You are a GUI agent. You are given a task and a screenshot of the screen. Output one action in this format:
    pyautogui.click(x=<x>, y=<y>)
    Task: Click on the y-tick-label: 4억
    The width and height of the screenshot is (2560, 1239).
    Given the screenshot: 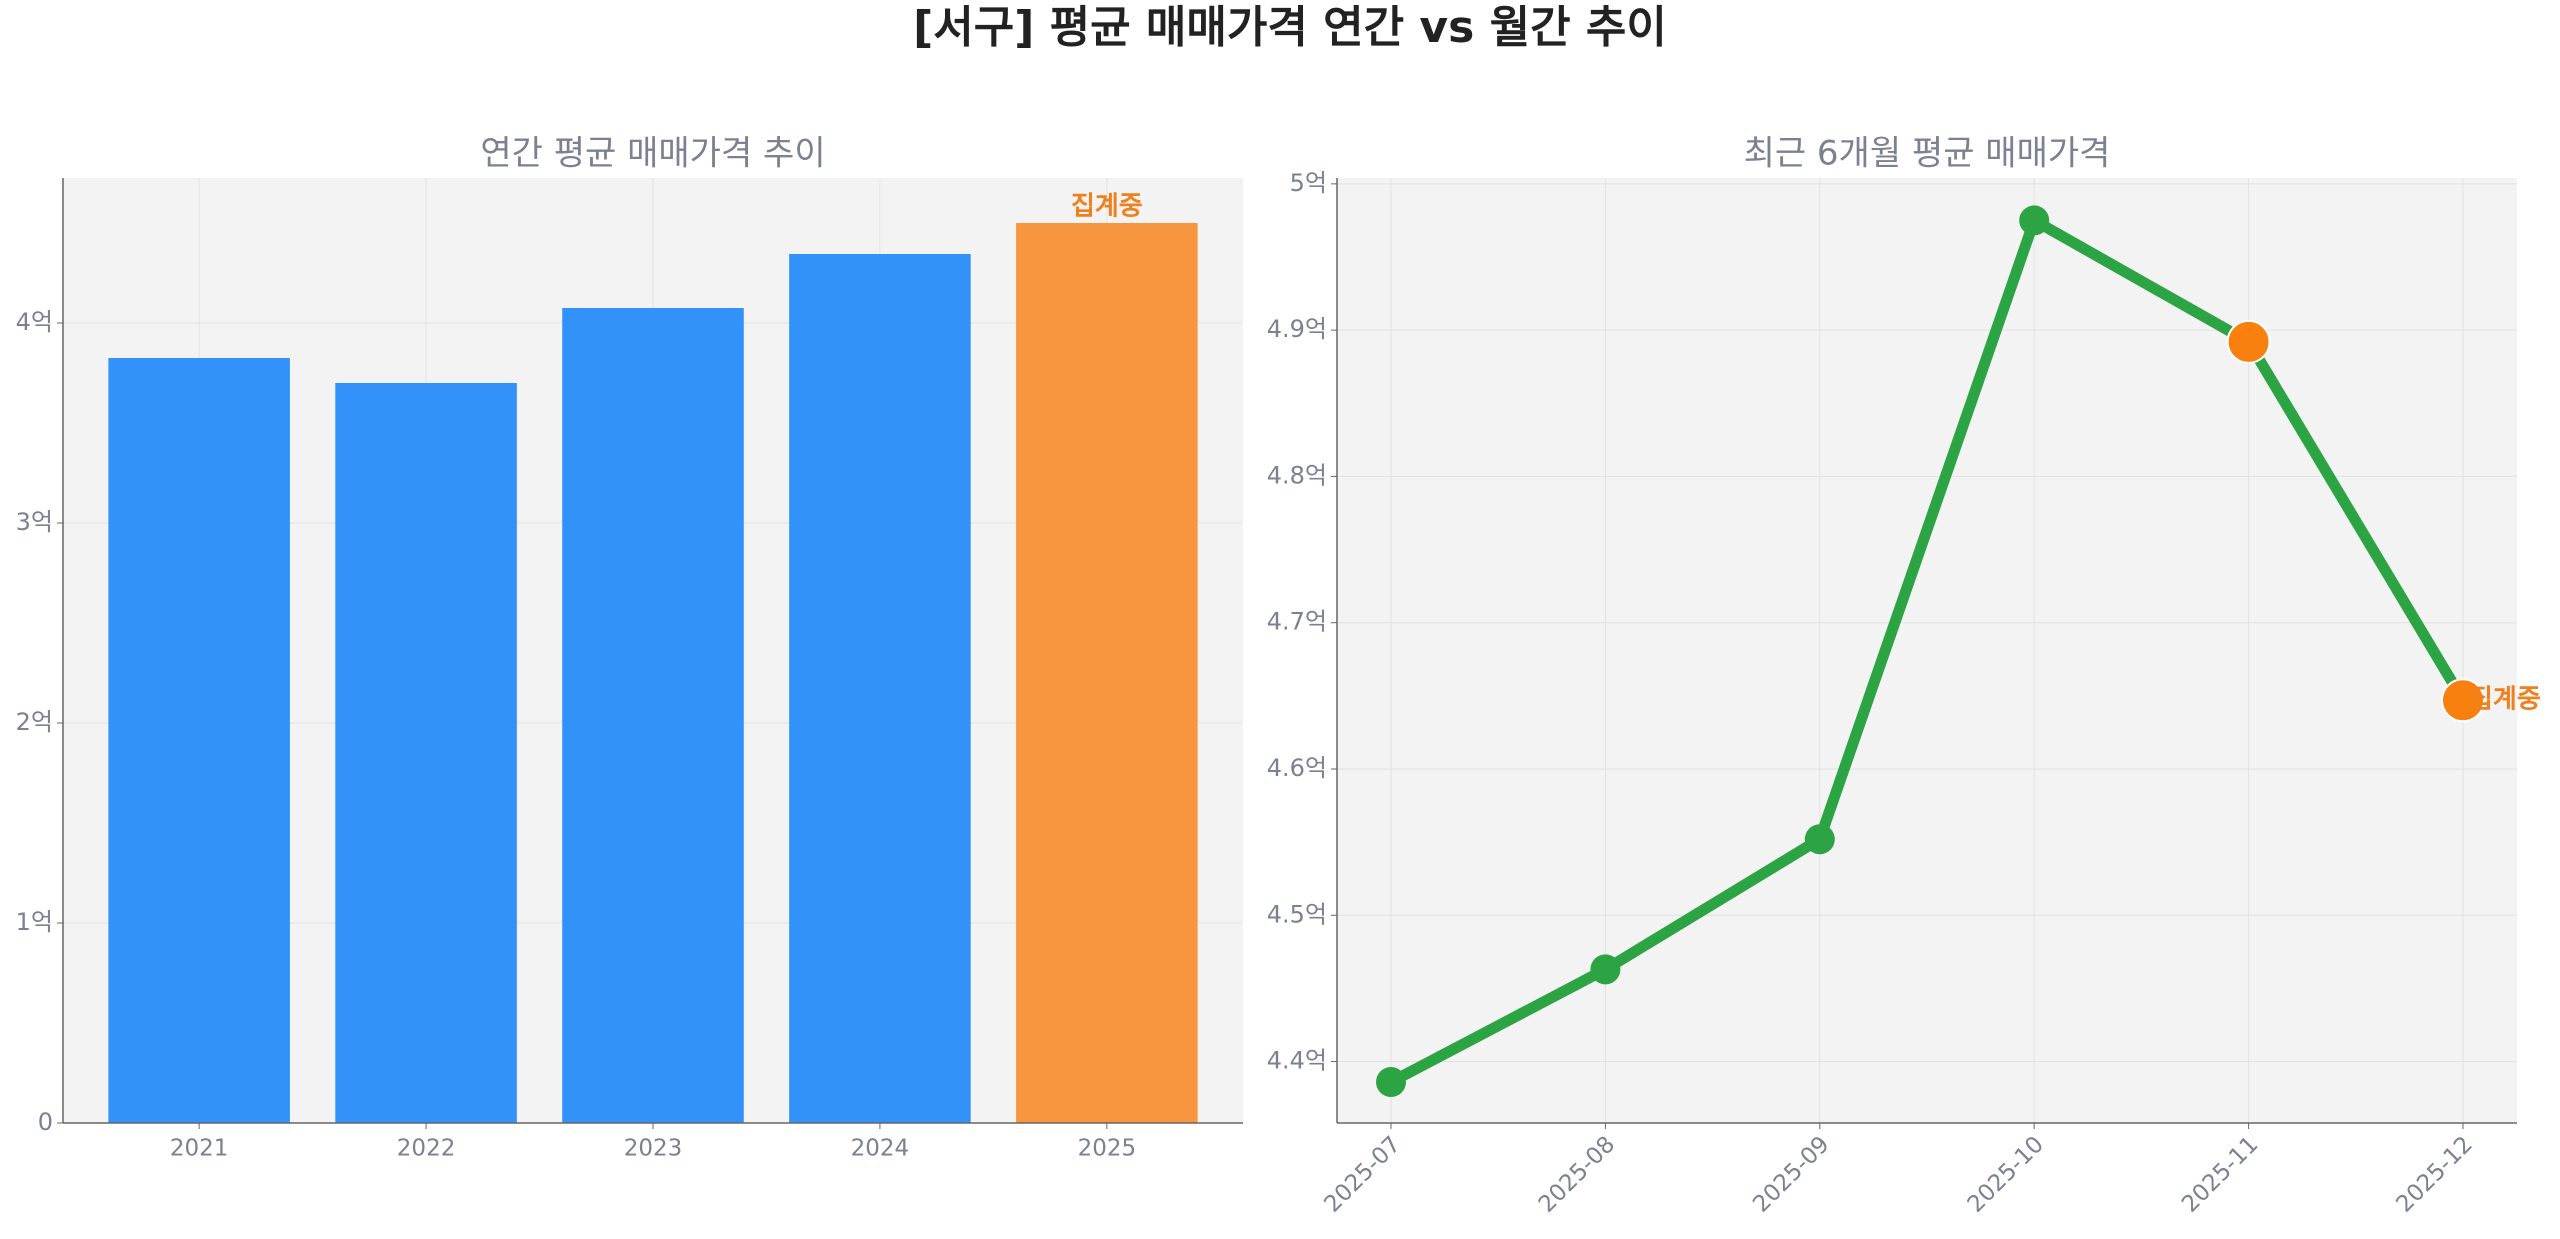 What is the action you would take?
    pyautogui.click(x=34, y=322)
    